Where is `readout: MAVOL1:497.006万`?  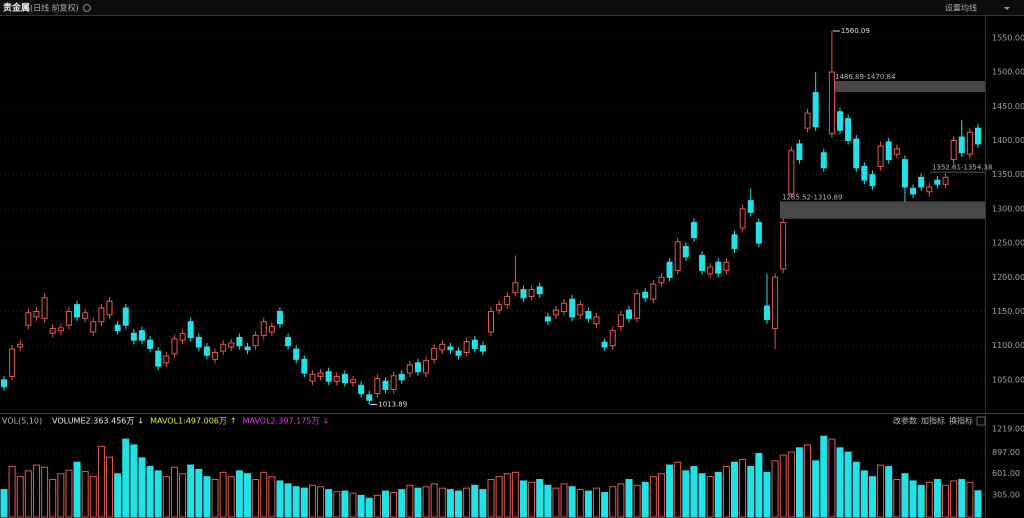
readout: MAVOL1:497.006万 is located at coordinates (188, 421).